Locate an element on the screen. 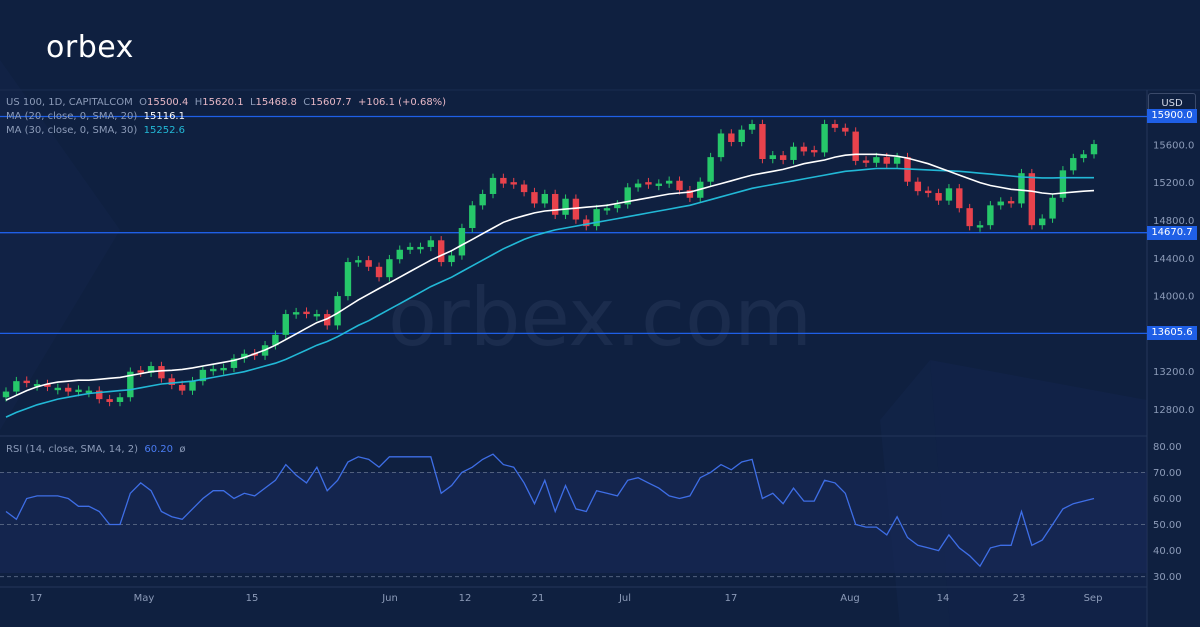  watermark-text: orbex.com is located at coordinates (600, 317).